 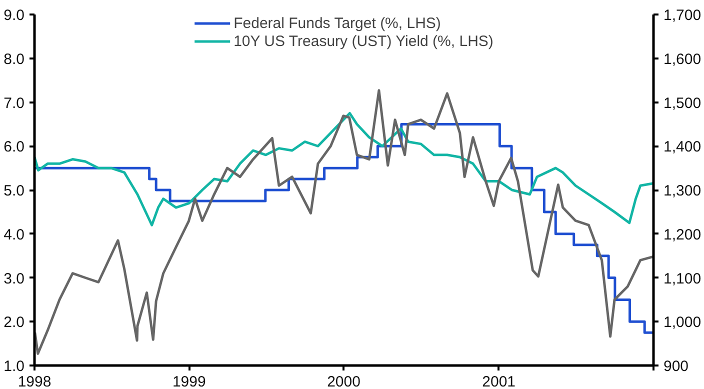 What do you see at coordinates (499, 381) in the screenshot?
I see `x-tick-label: 2001` at bounding box center [499, 381].